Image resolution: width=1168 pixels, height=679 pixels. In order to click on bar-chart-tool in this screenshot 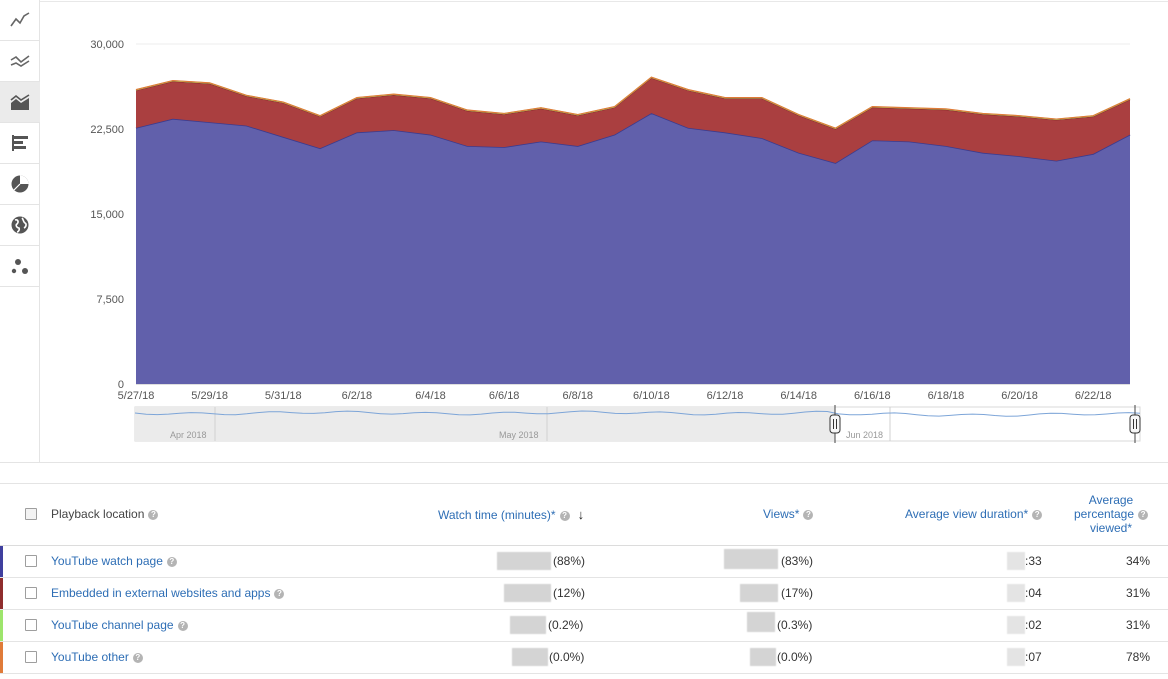, I will do `click(20, 143)`.